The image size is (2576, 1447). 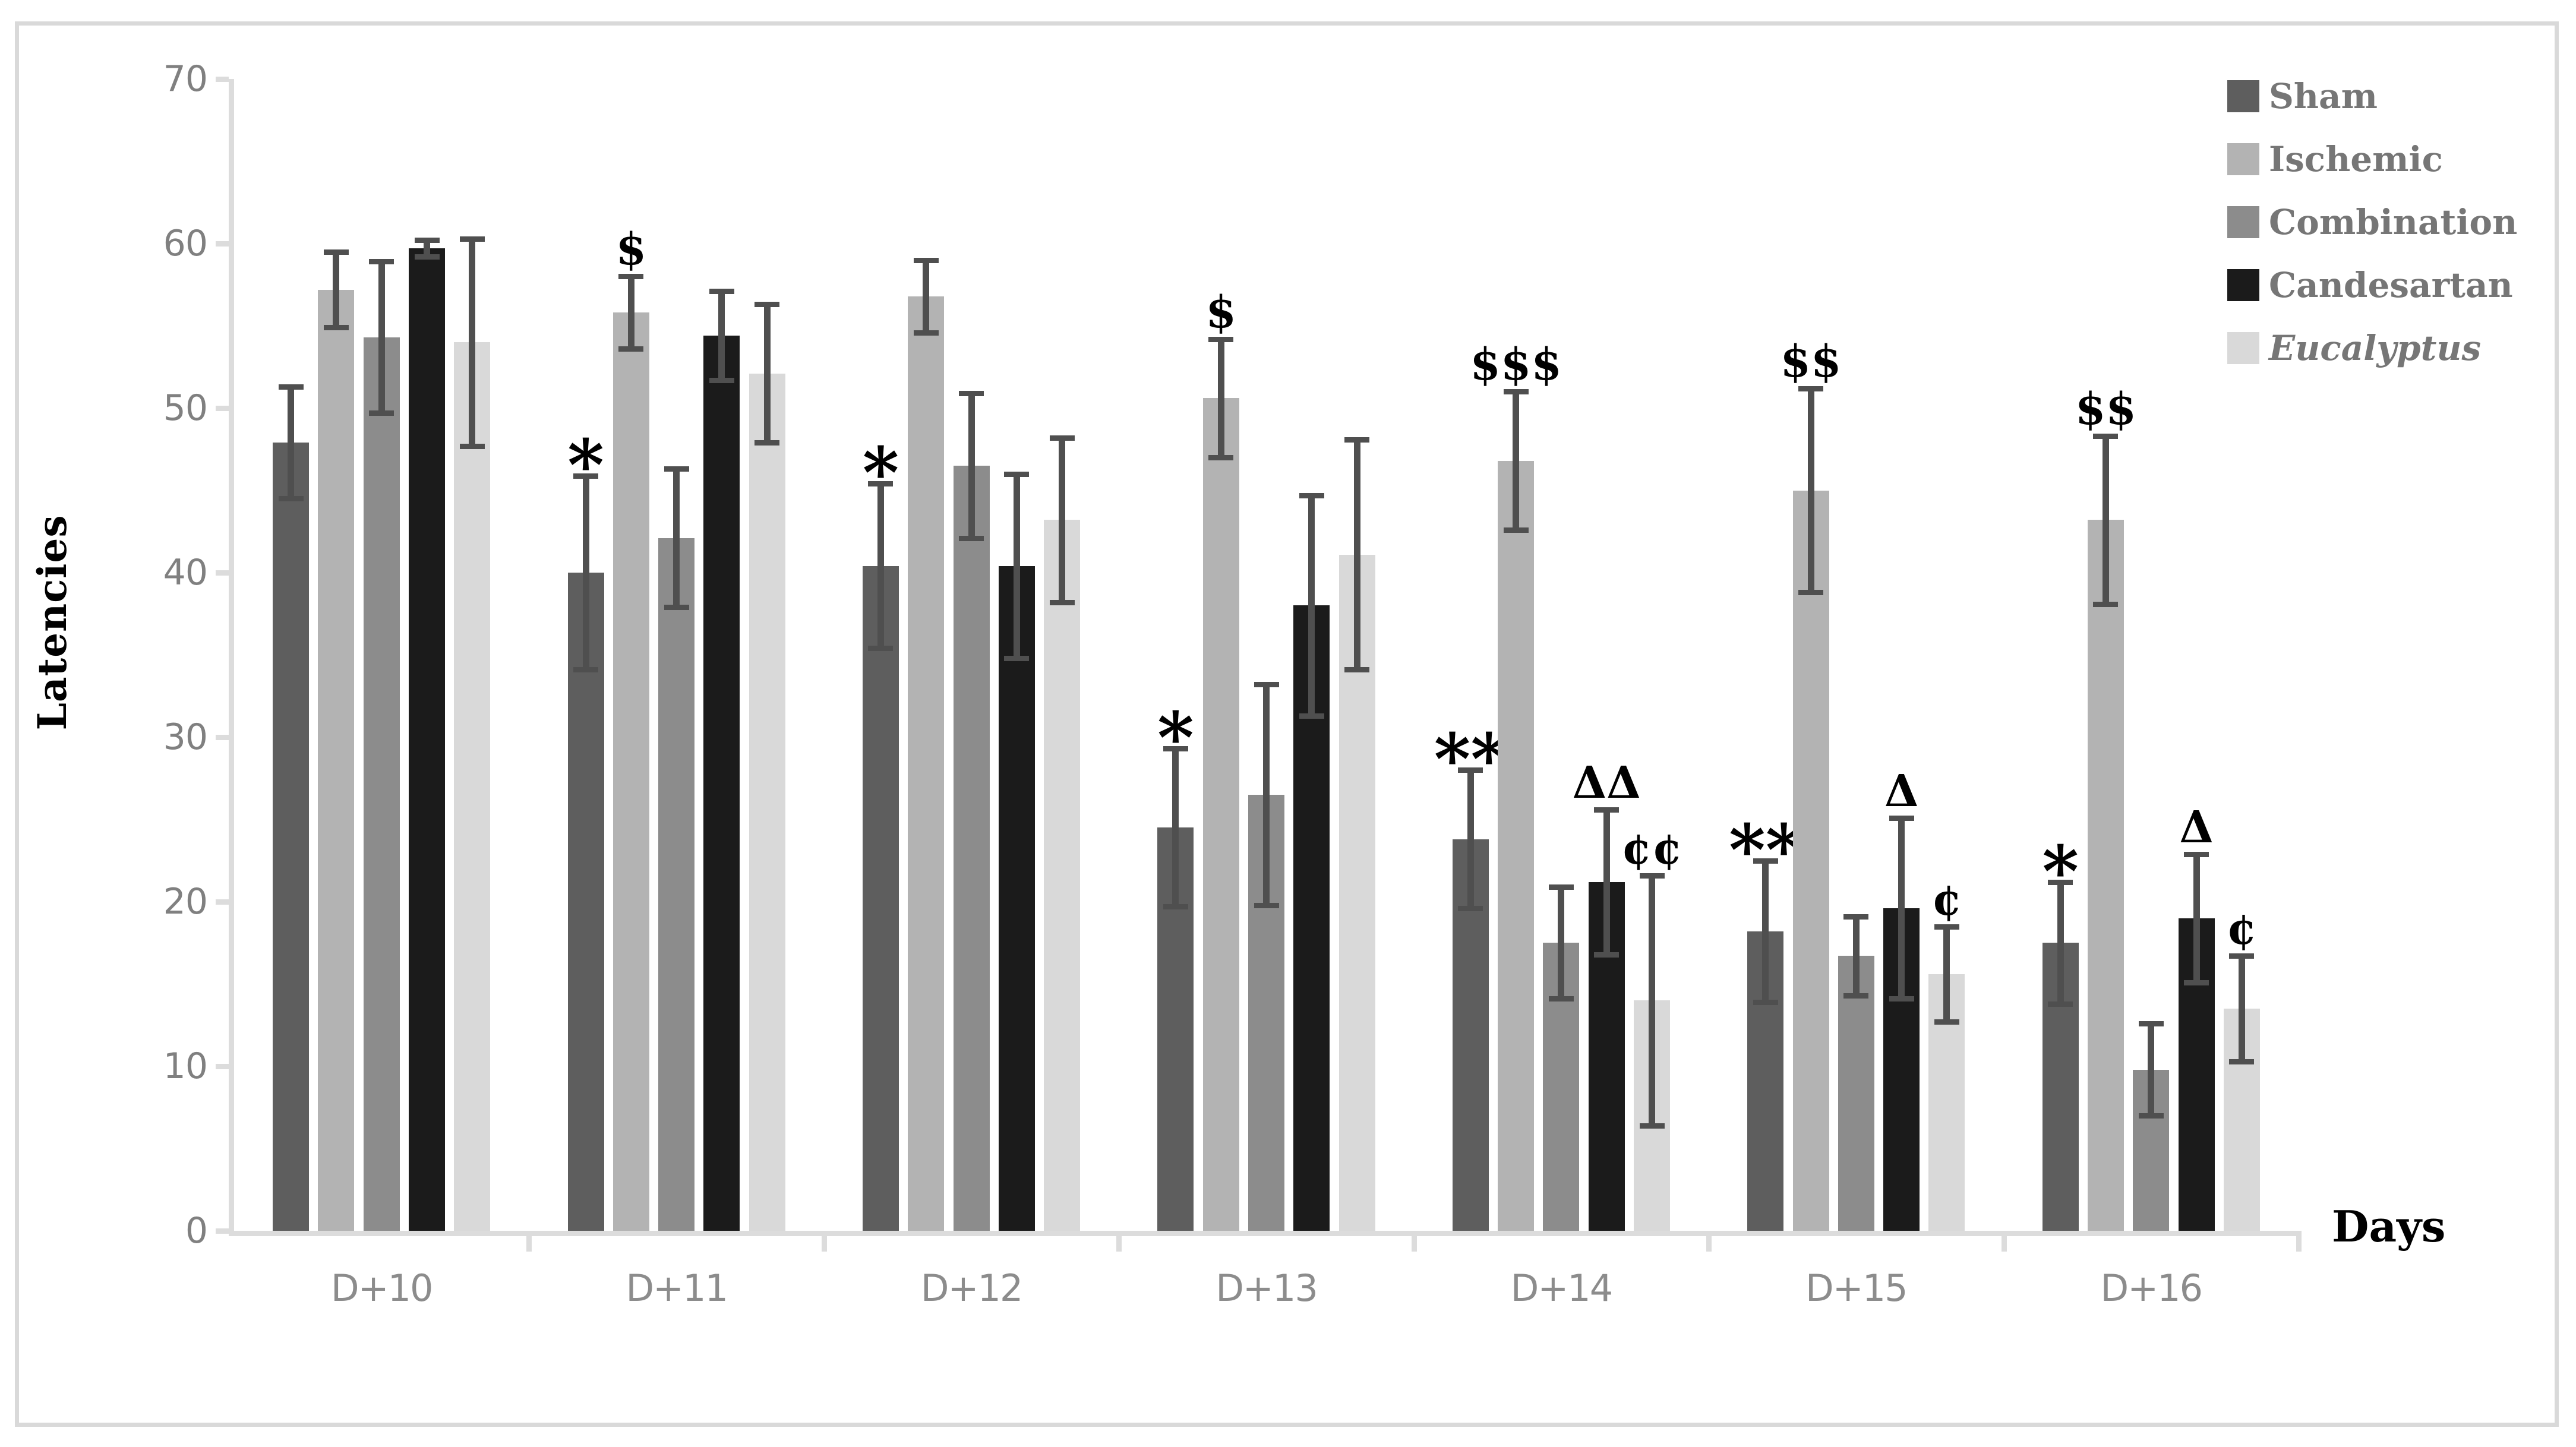 What do you see at coordinates (1220, 814) in the screenshot?
I see `bar-ischemic-D+13` at bounding box center [1220, 814].